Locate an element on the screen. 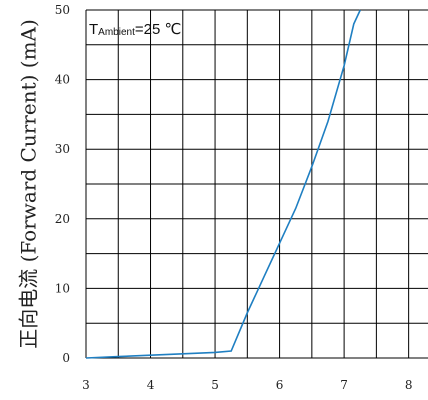  ambient-temperature-annotation: TAmbient=25 ℃ is located at coordinates (135, 29).